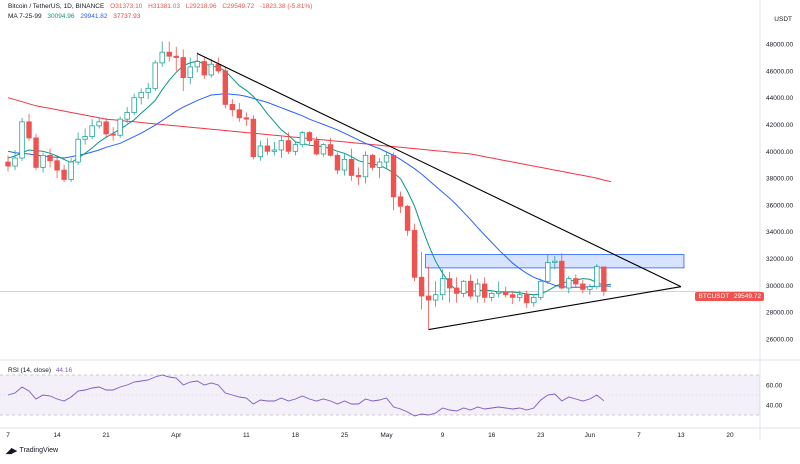 The height and width of the screenshot is (464, 800). Describe the element at coordinates (296, 435) in the screenshot. I see `date-tick-label: 18` at that location.